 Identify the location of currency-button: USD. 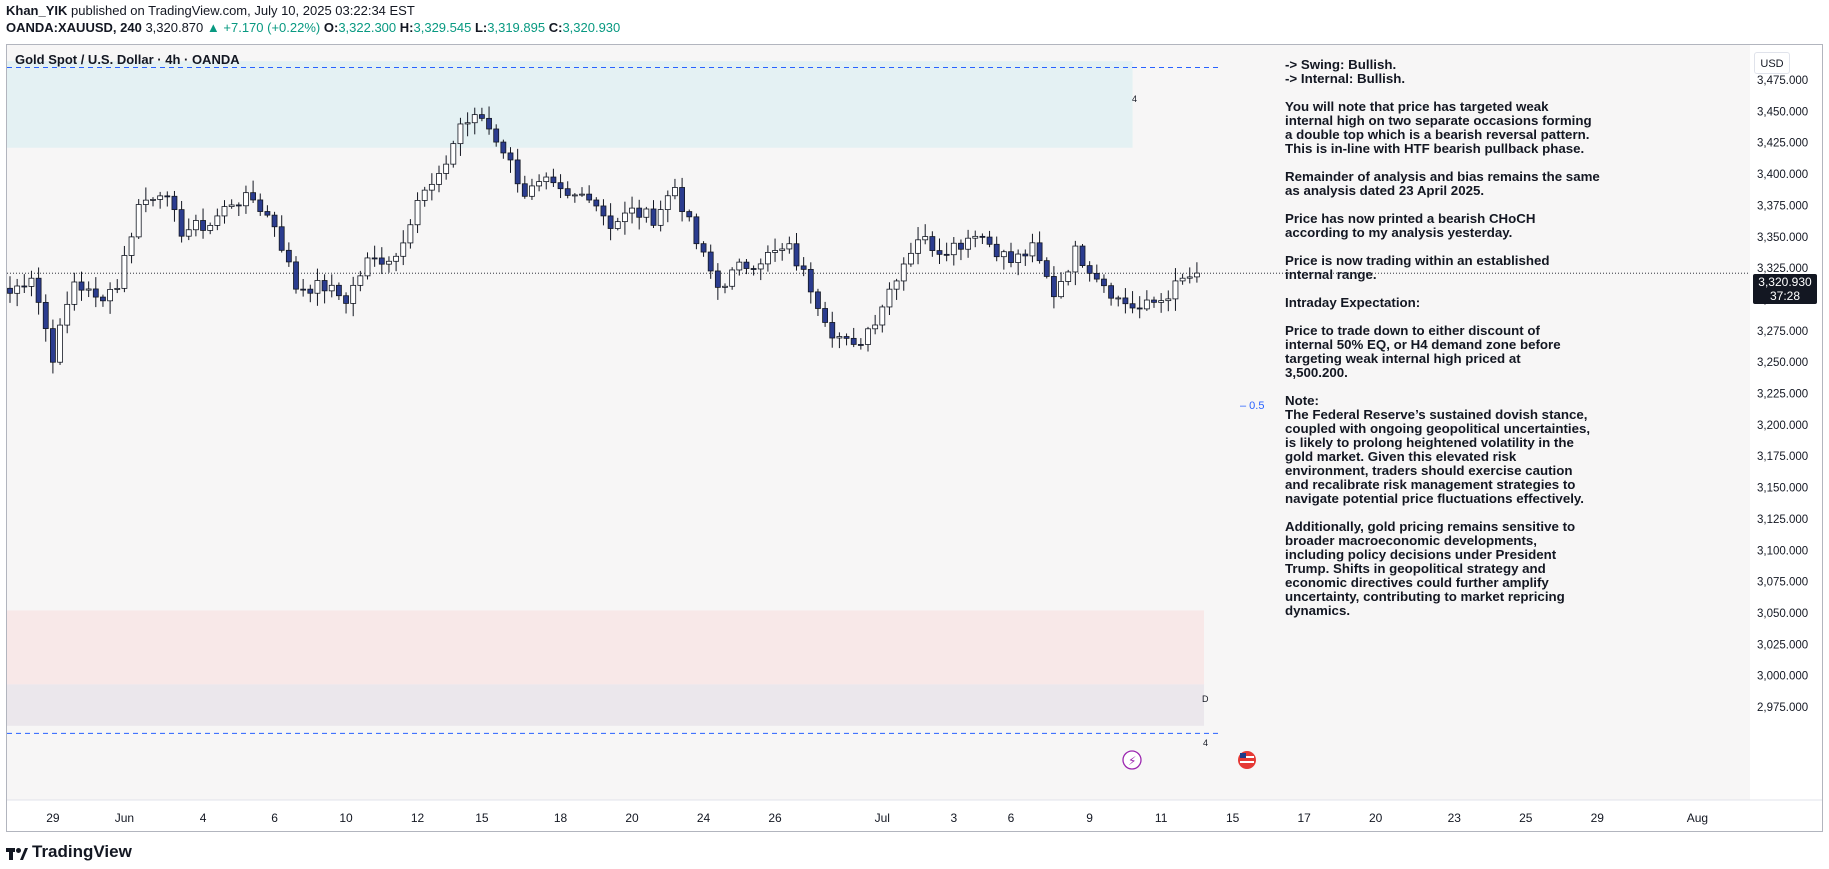
(1772, 63).